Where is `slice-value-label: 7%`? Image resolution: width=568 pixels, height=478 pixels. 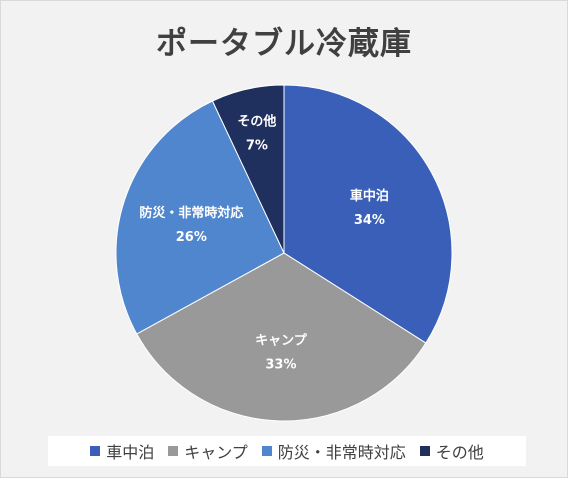 slice-value-label: 7% is located at coordinates (257, 146).